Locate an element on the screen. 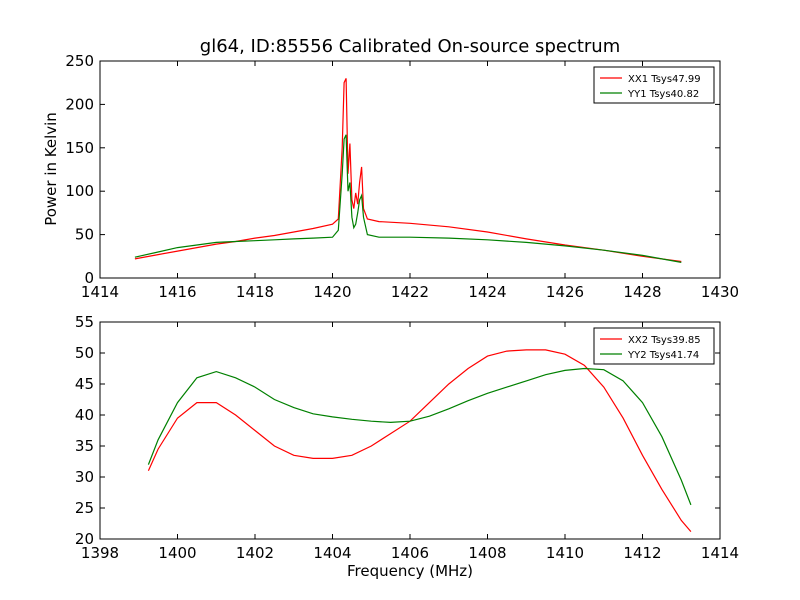 The height and width of the screenshot is (600, 800). y-tick-label-1-4: 40 is located at coordinates (84, 415).